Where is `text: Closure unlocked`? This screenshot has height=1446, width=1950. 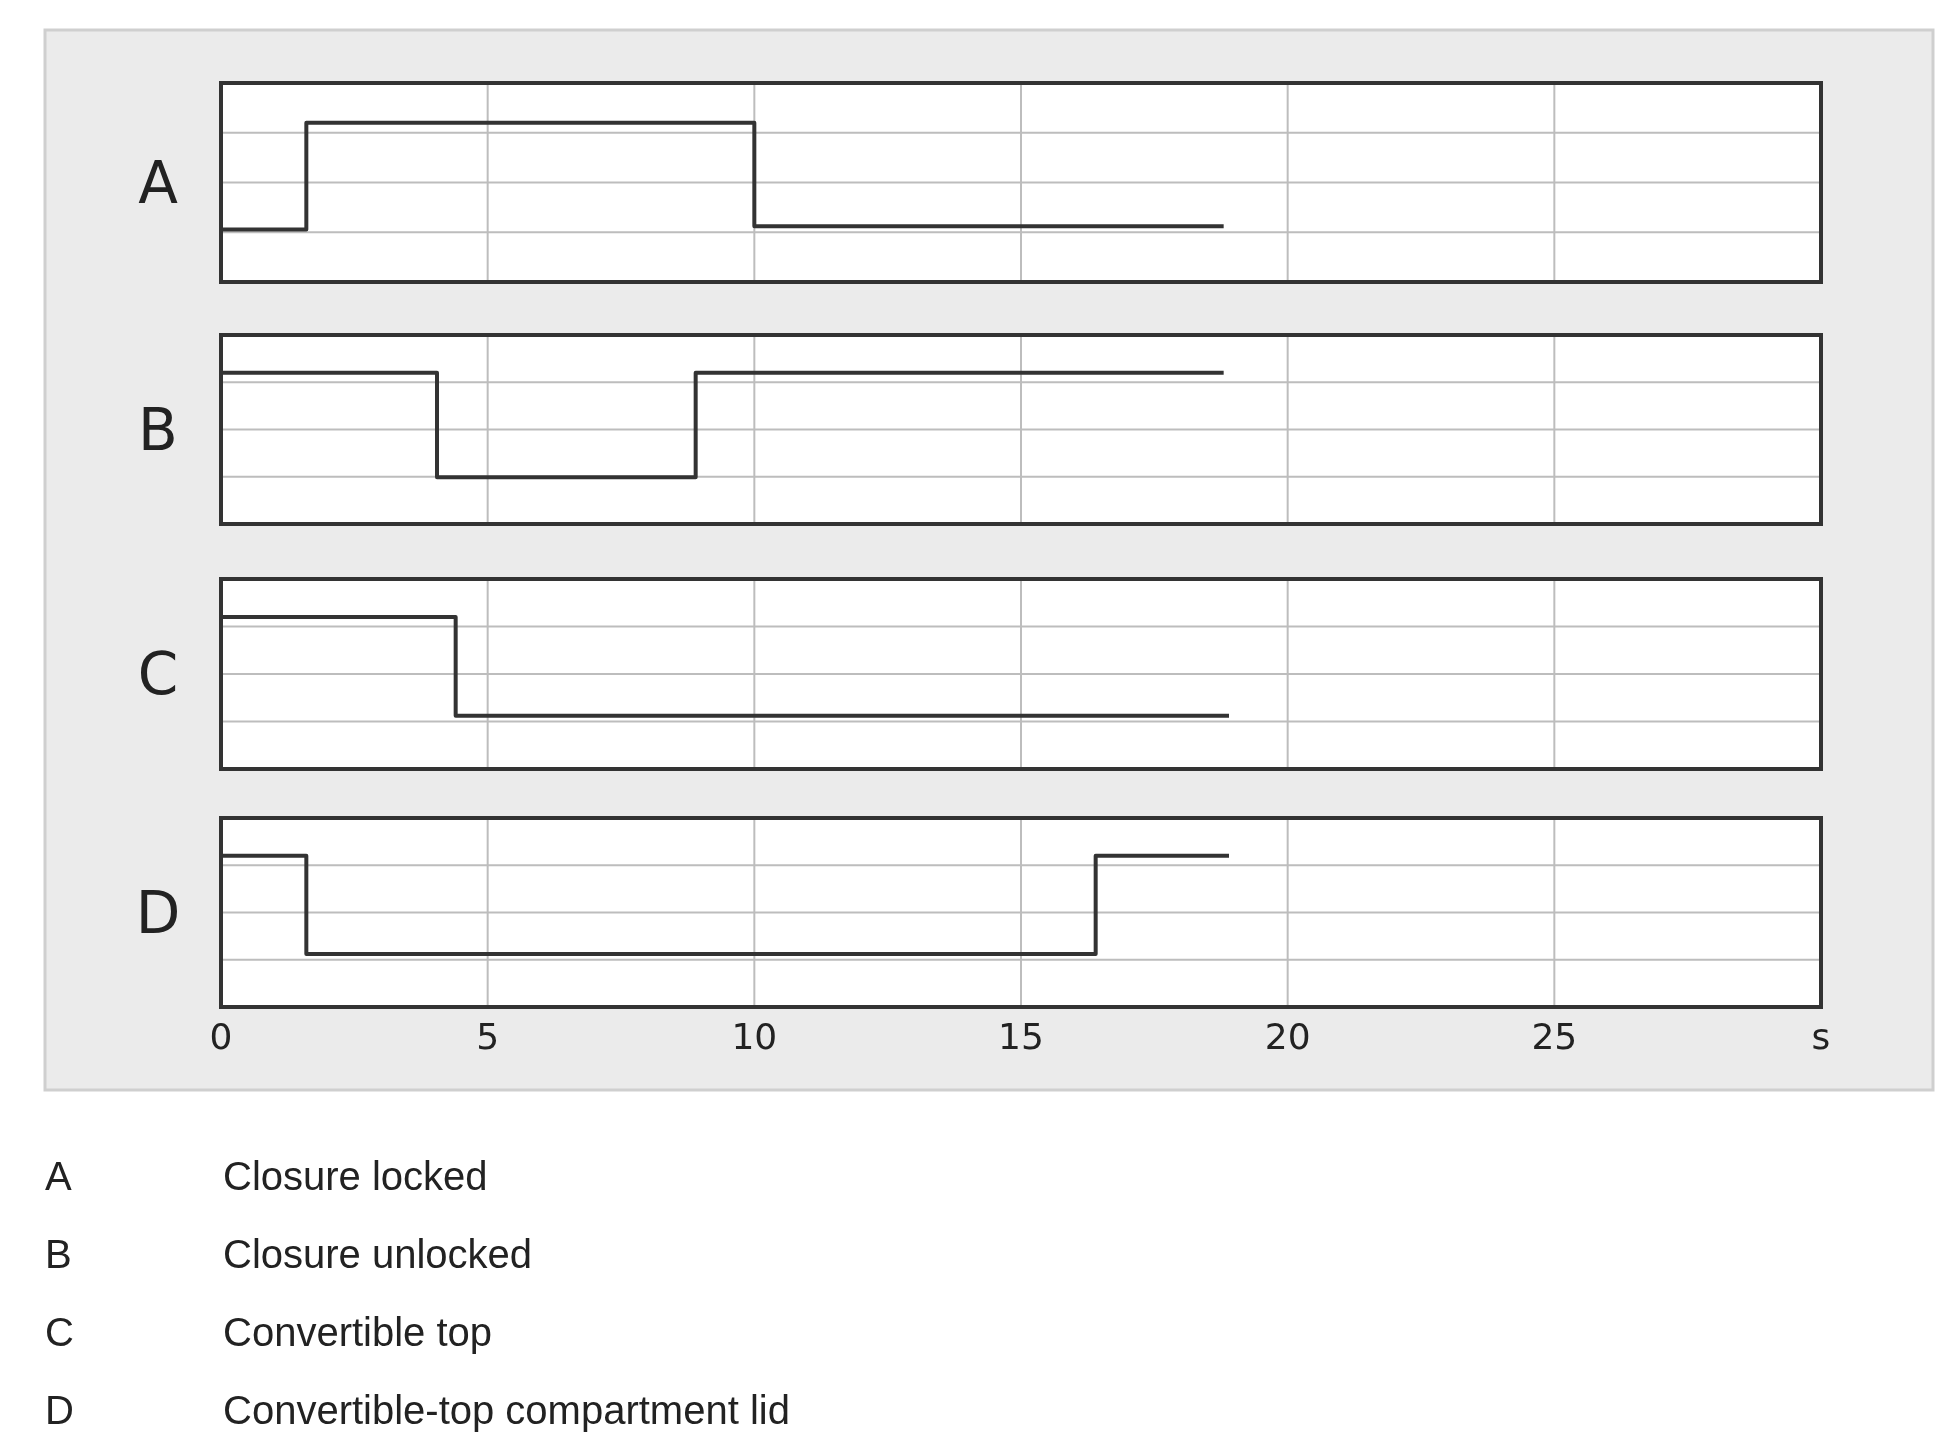
text: Closure unlocked is located at coordinates (378, 1254).